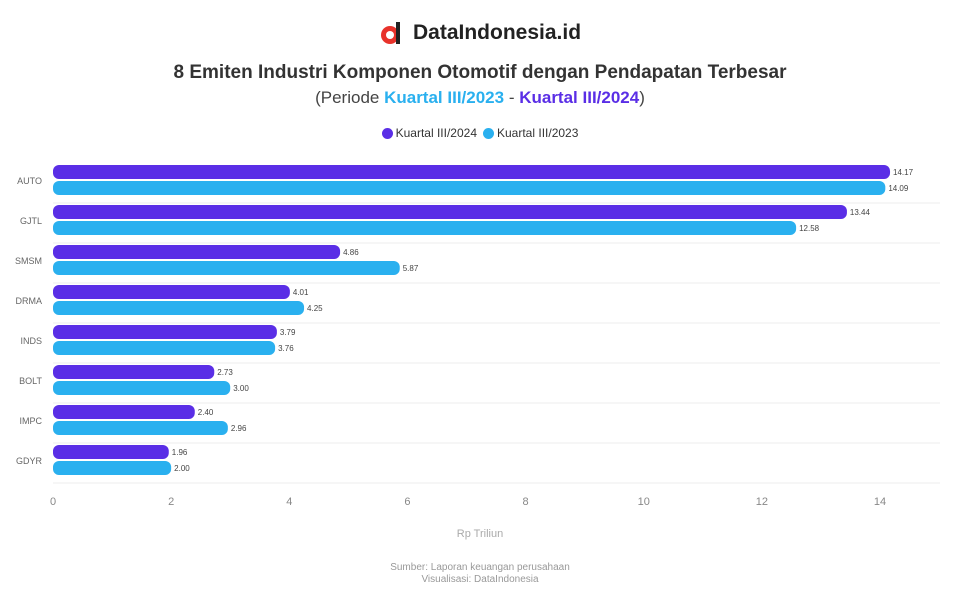 This screenshot has width=960, height=600. What do you see at coordinates (31, 341) in the screenshot?
I see `category-label: INDS` at bounding box center [31, 341].